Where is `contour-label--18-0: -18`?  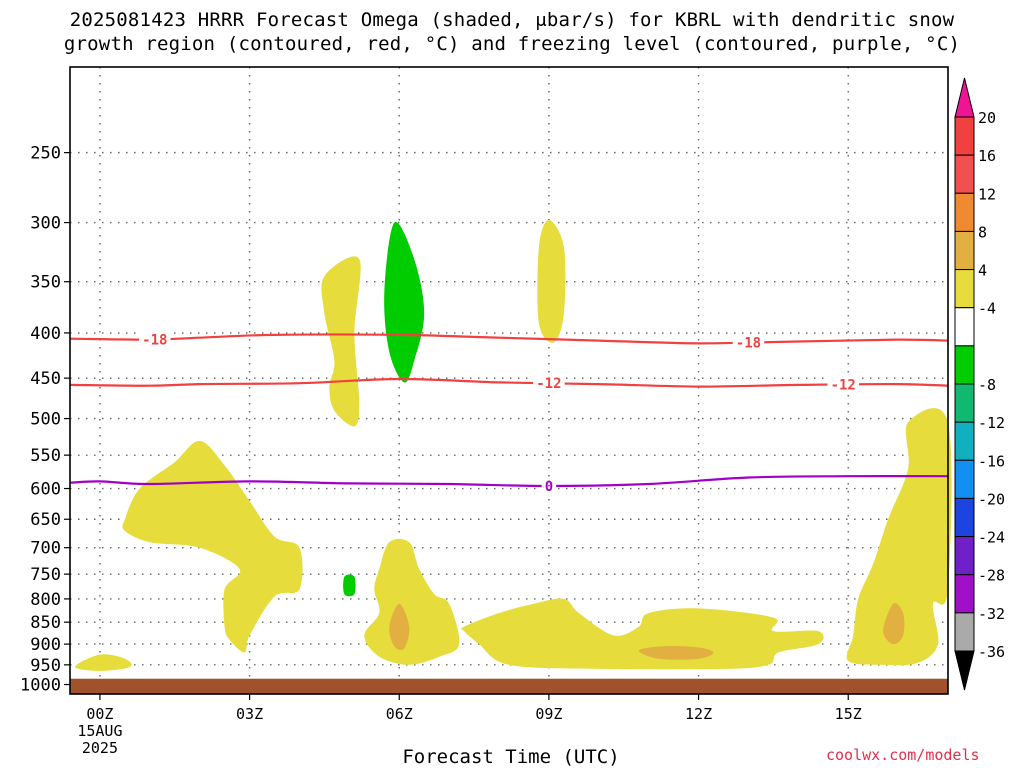
contour-label--18-0: -18 is located at coordinates (154, 340).